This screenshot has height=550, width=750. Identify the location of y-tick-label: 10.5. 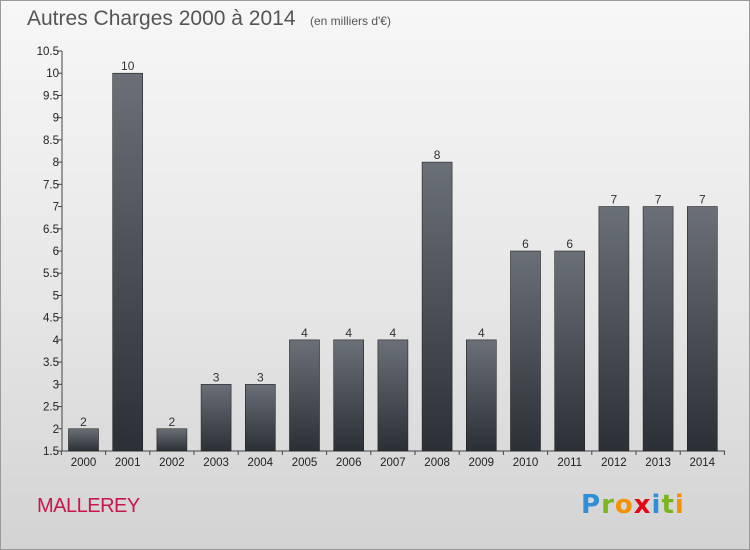
(48, 52).